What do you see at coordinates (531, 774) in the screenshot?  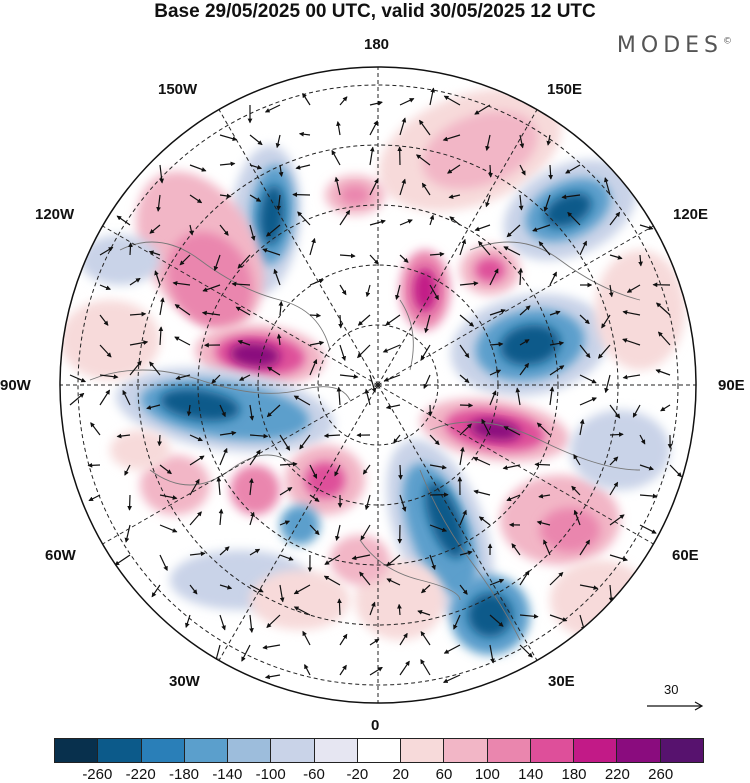 I see `colorbar-tick-label: 140` at bounding box center [531, 774].